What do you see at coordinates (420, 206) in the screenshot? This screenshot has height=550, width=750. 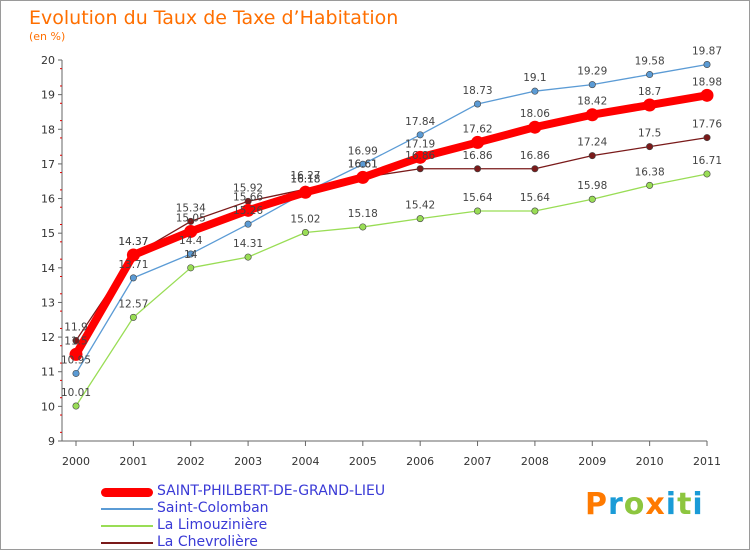 I see `data-label: 15.42` at bounding box center [420, 206].